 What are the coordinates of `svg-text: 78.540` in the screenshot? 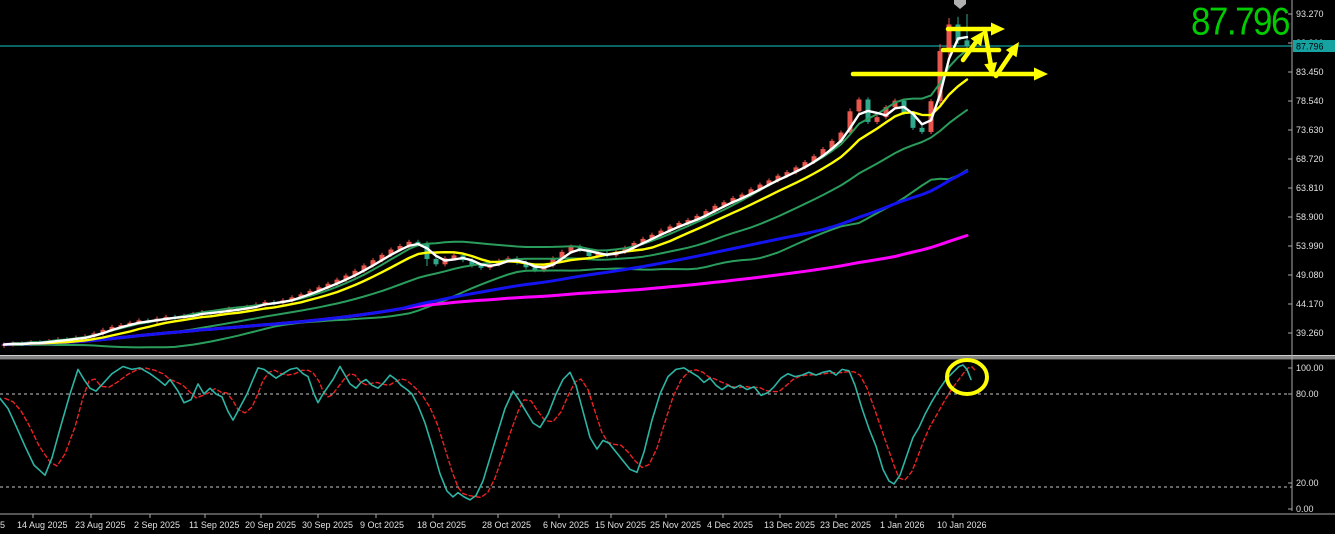 It's located at (1310, 101).